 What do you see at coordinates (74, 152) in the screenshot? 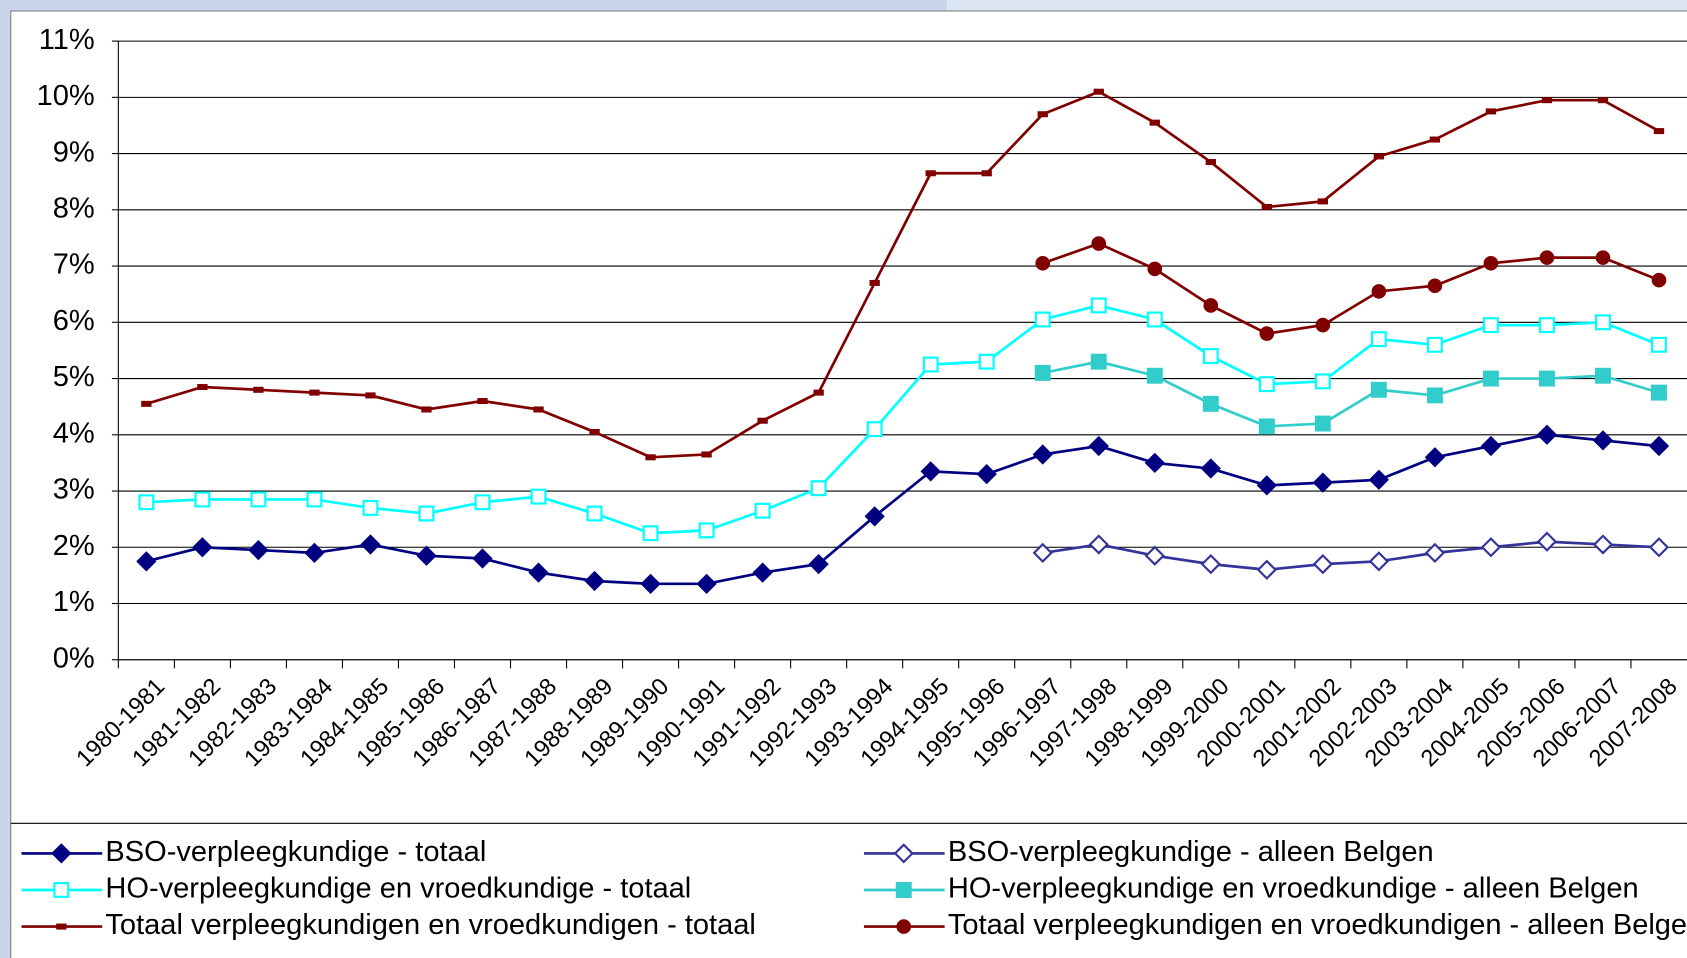
I see `y-tick-label: 9%` at bounding box center [74, 152].